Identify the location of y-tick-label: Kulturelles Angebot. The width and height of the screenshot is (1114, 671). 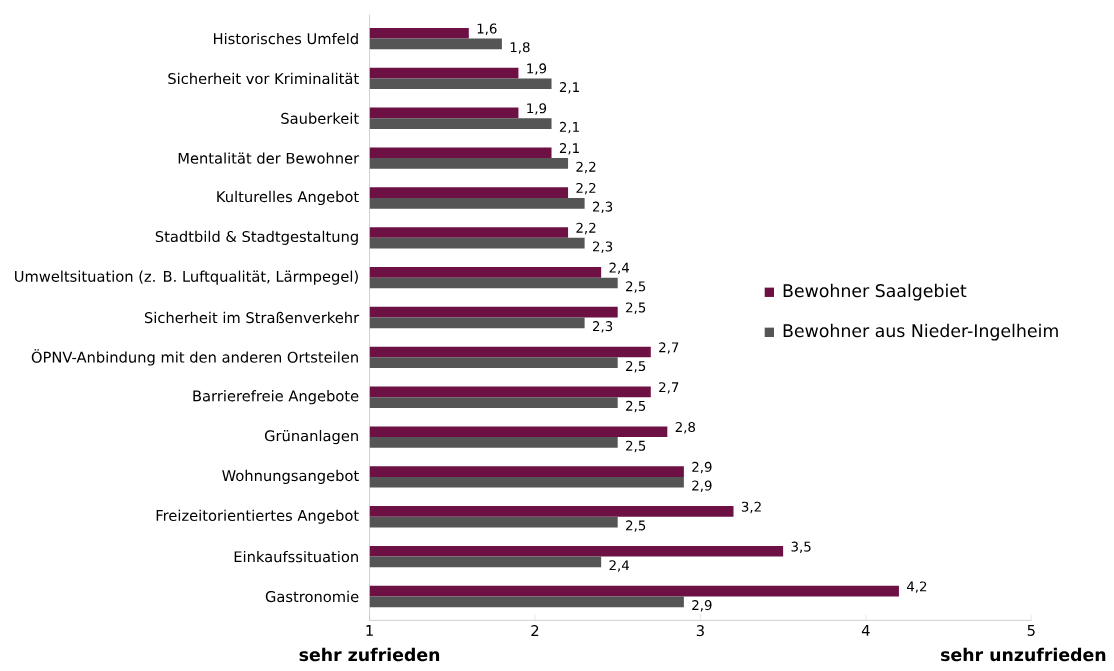
(288, 198).